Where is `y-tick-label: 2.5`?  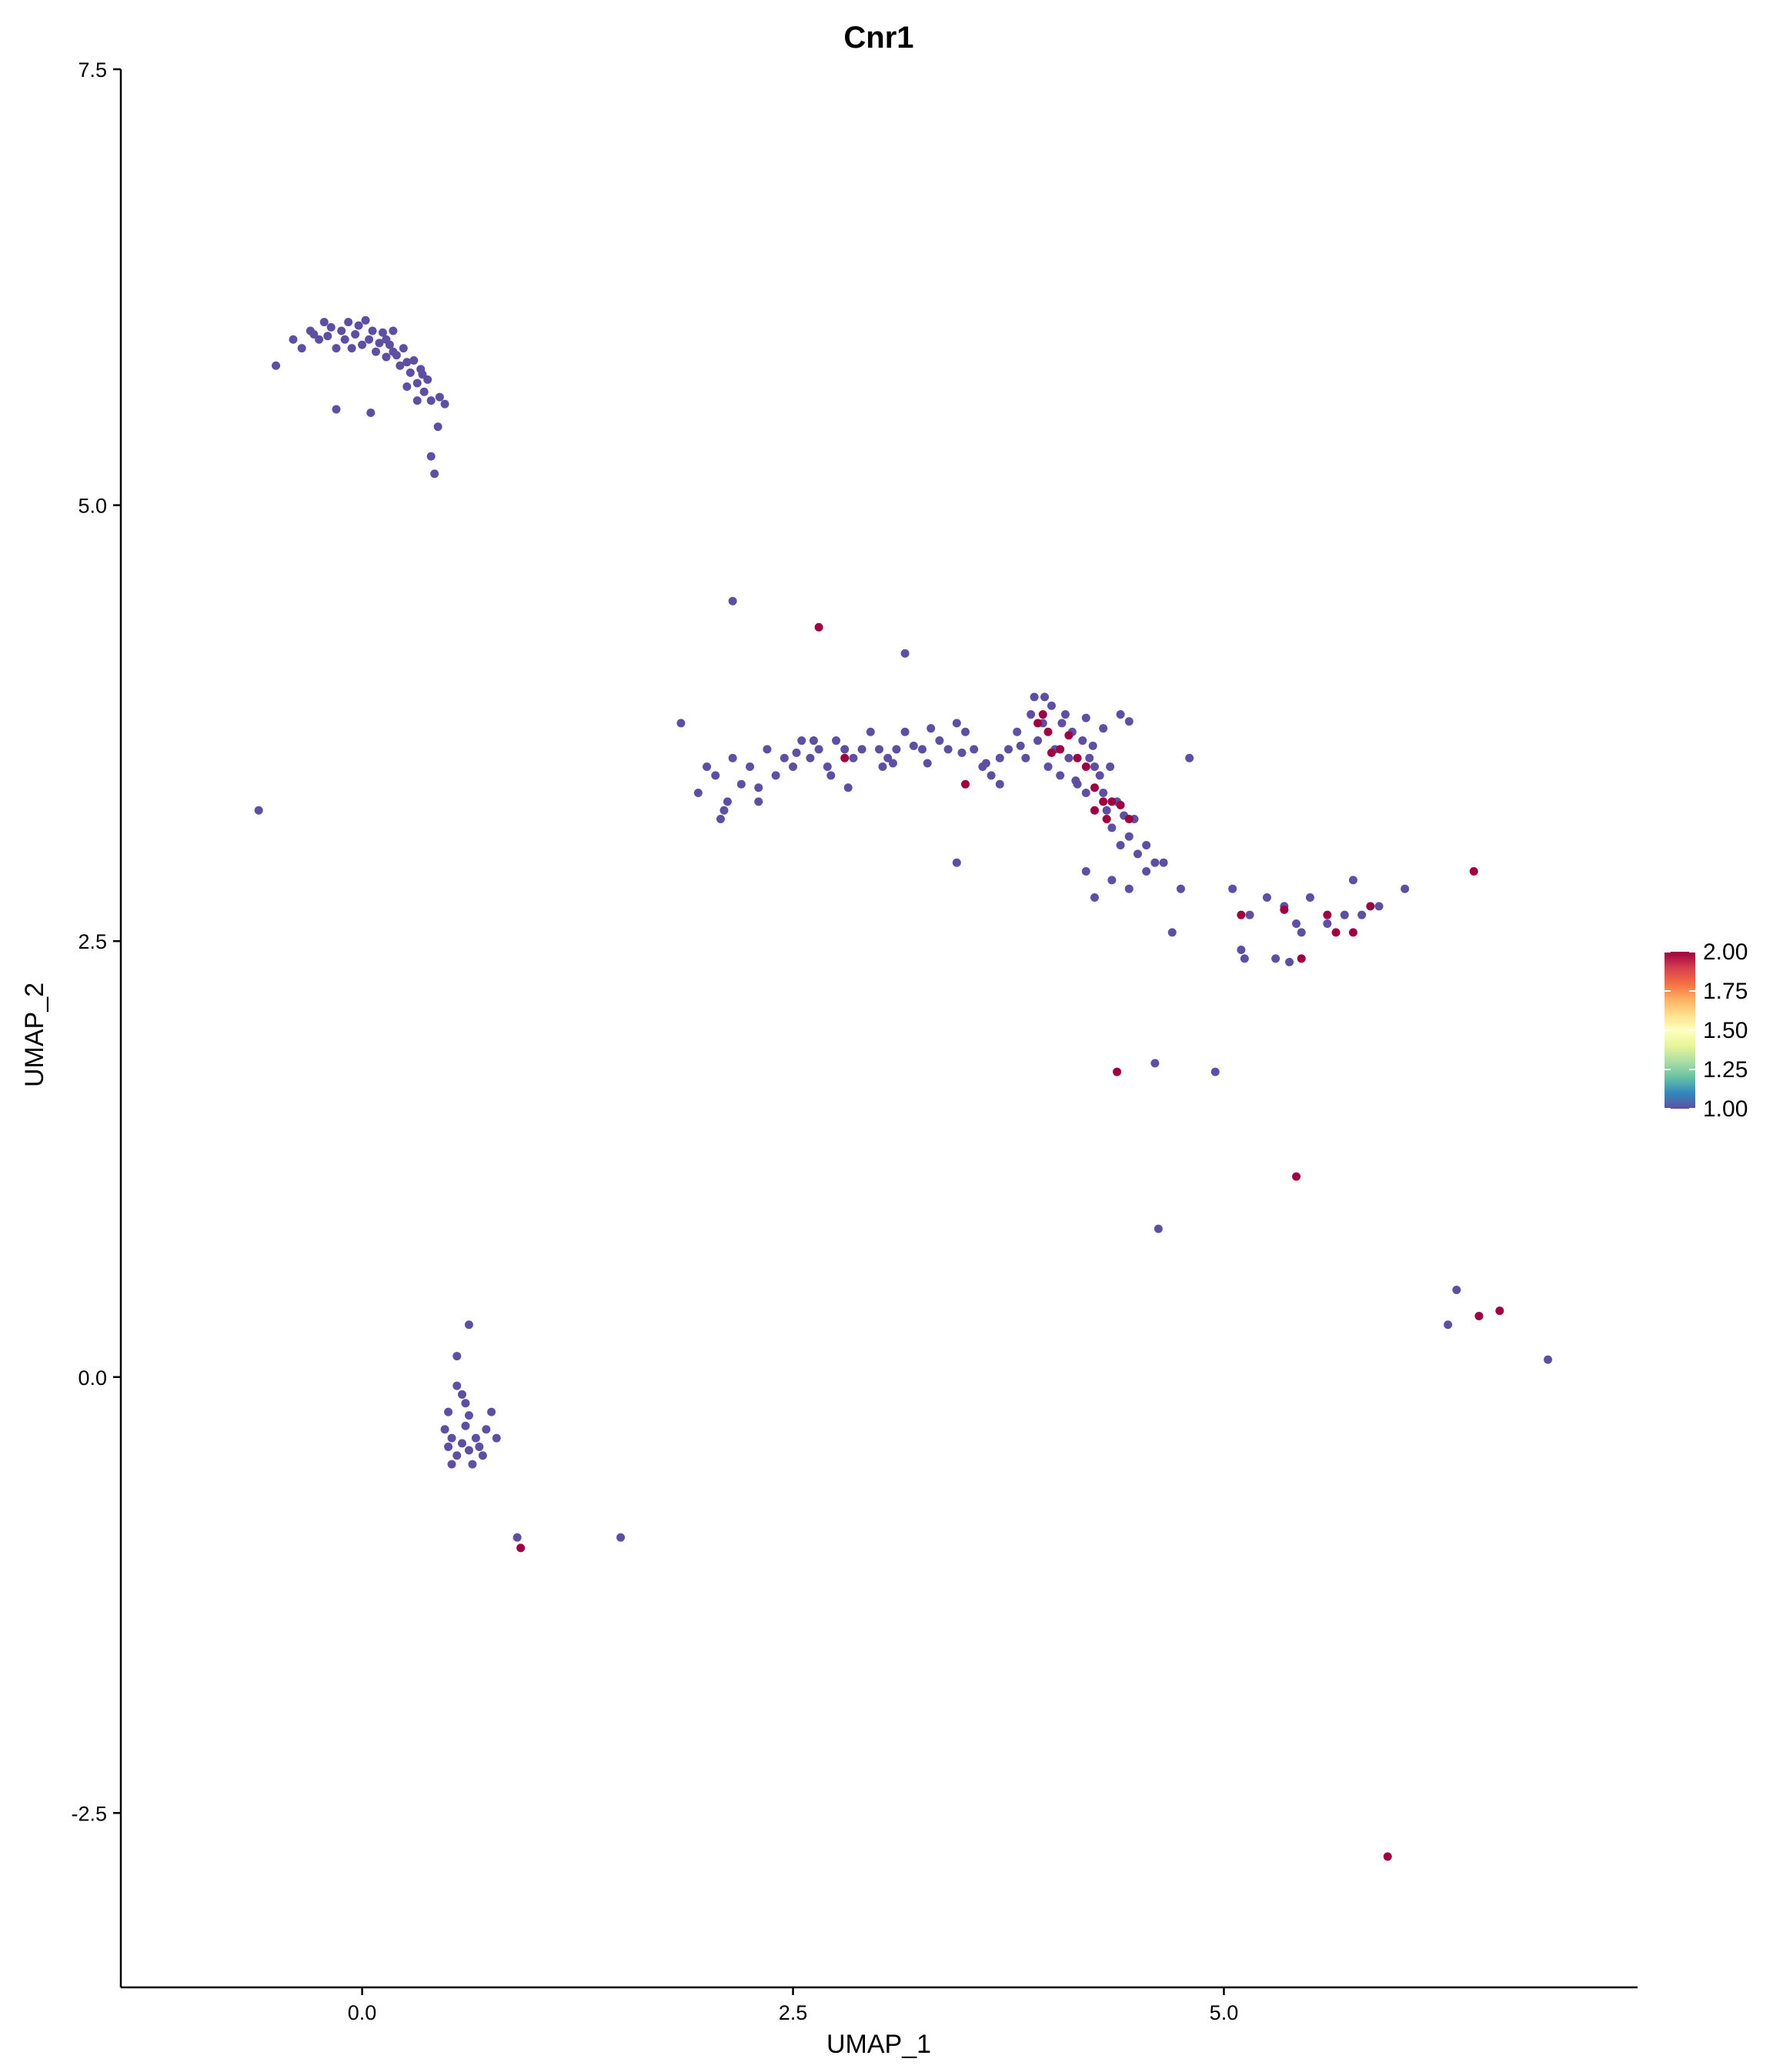
y-tick-label: 2.5 is located at coordinates (92, 941).